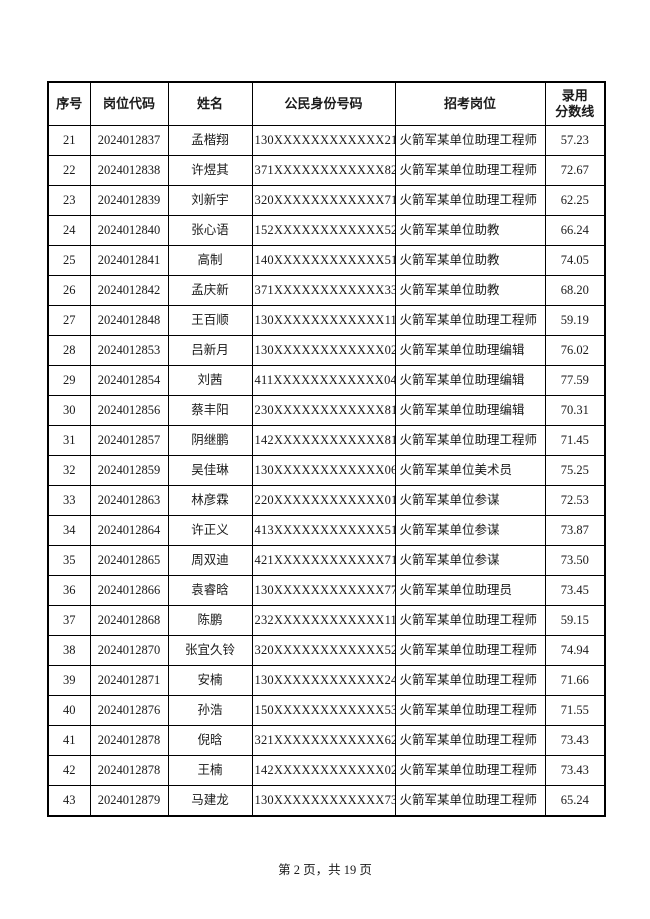 The width and height of the screenshot is (650, 919). I want to click on cell-admission-score: 74.94, so click(575, 650).